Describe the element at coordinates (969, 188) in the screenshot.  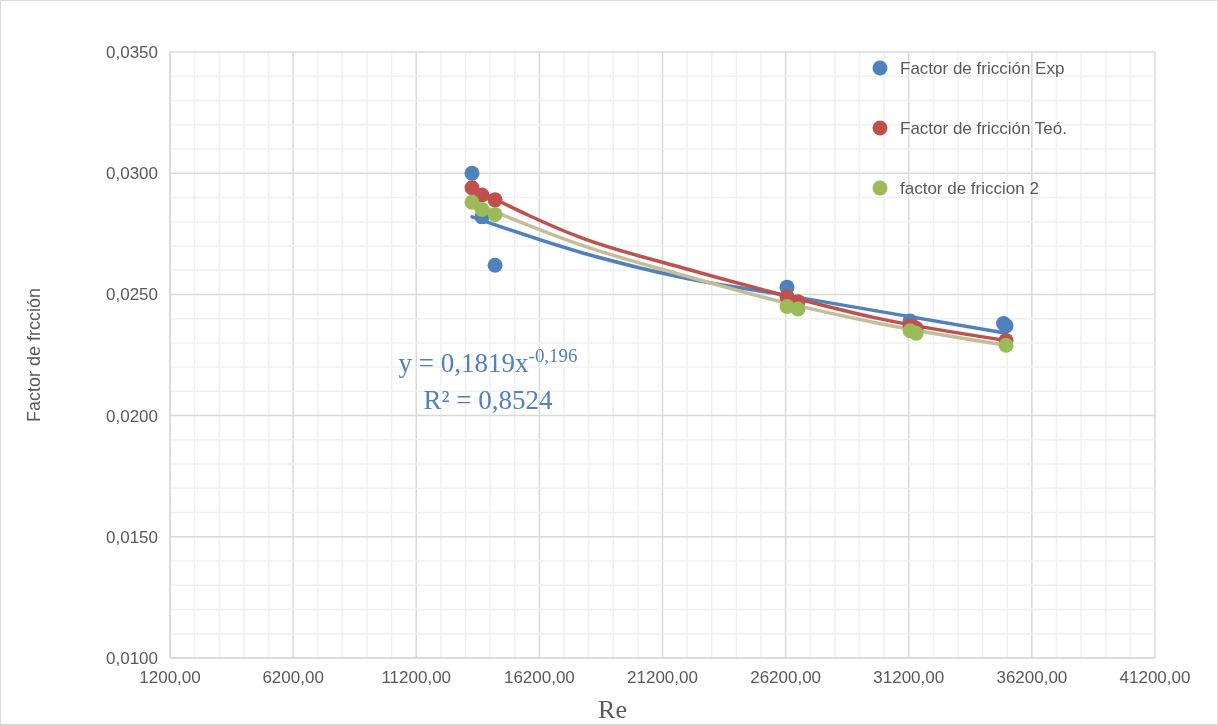
I see `legend-label: factor de friccion 2` at that location.